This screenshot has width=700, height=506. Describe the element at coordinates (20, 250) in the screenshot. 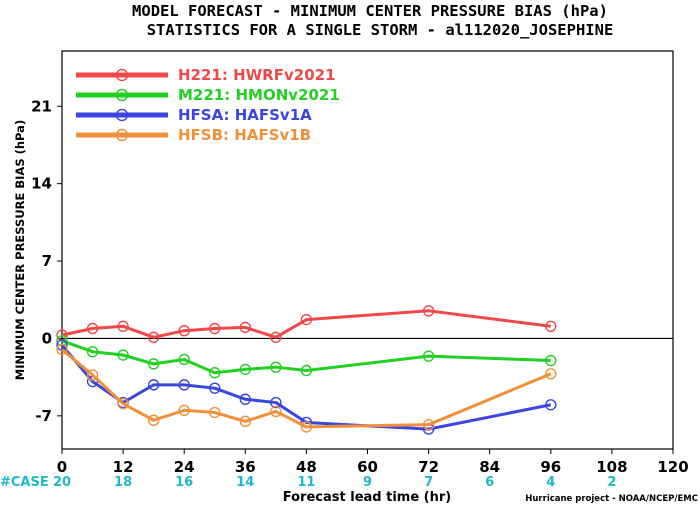

I see `y-axis-label: MINIMUM CENTER PRESSURE BIAS (hPa)` at that location.